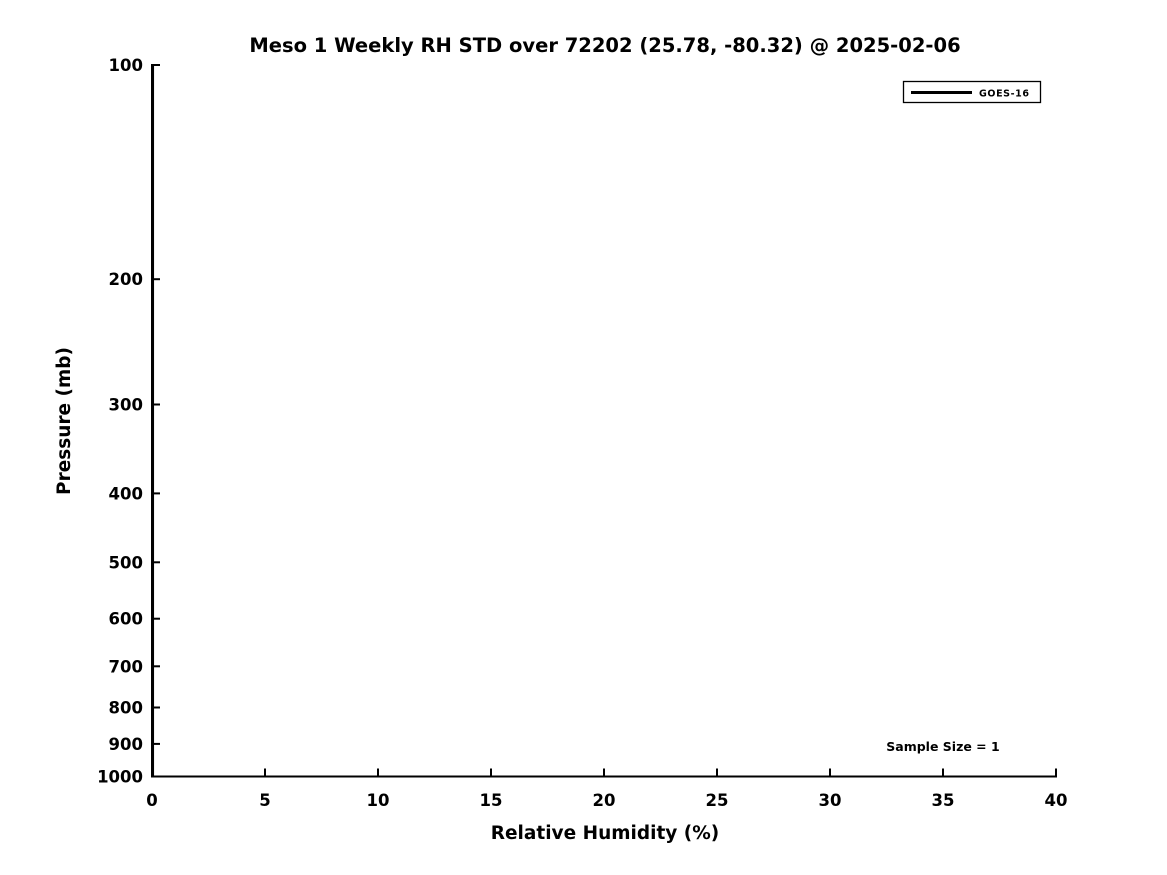 The height and width of the screenshot is (875, 1167). I want to click on x-tick-label: 20, so click(604, 800).